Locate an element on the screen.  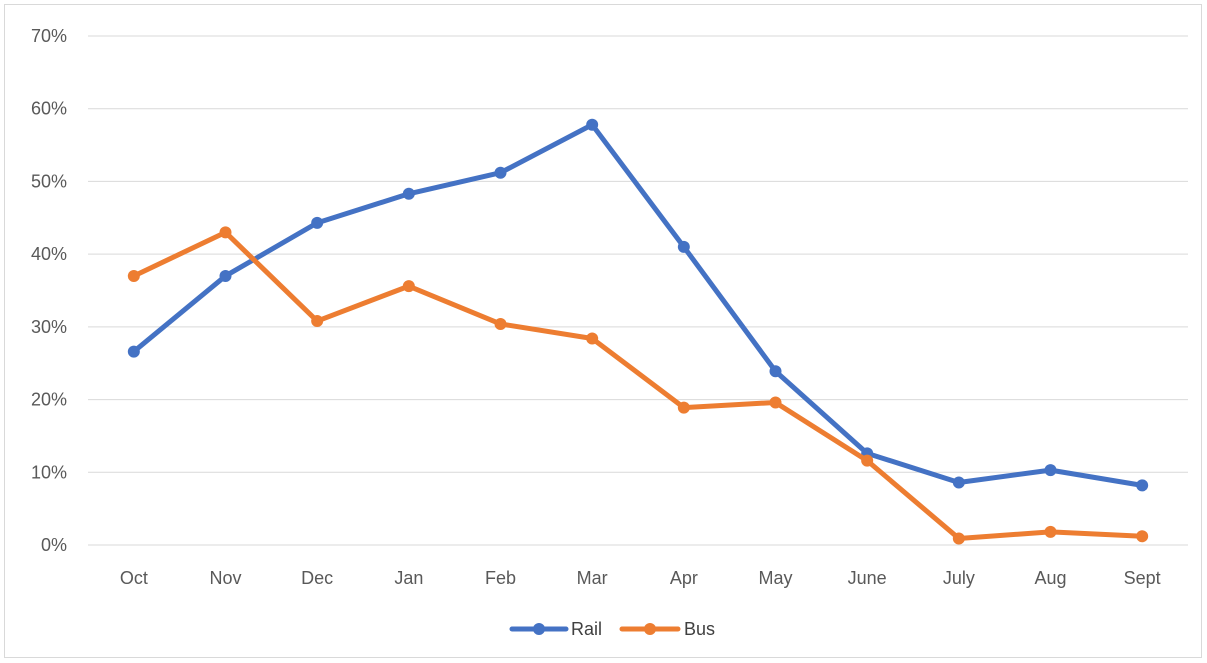
x-tick-label: July is located at coordinates (959, 578).